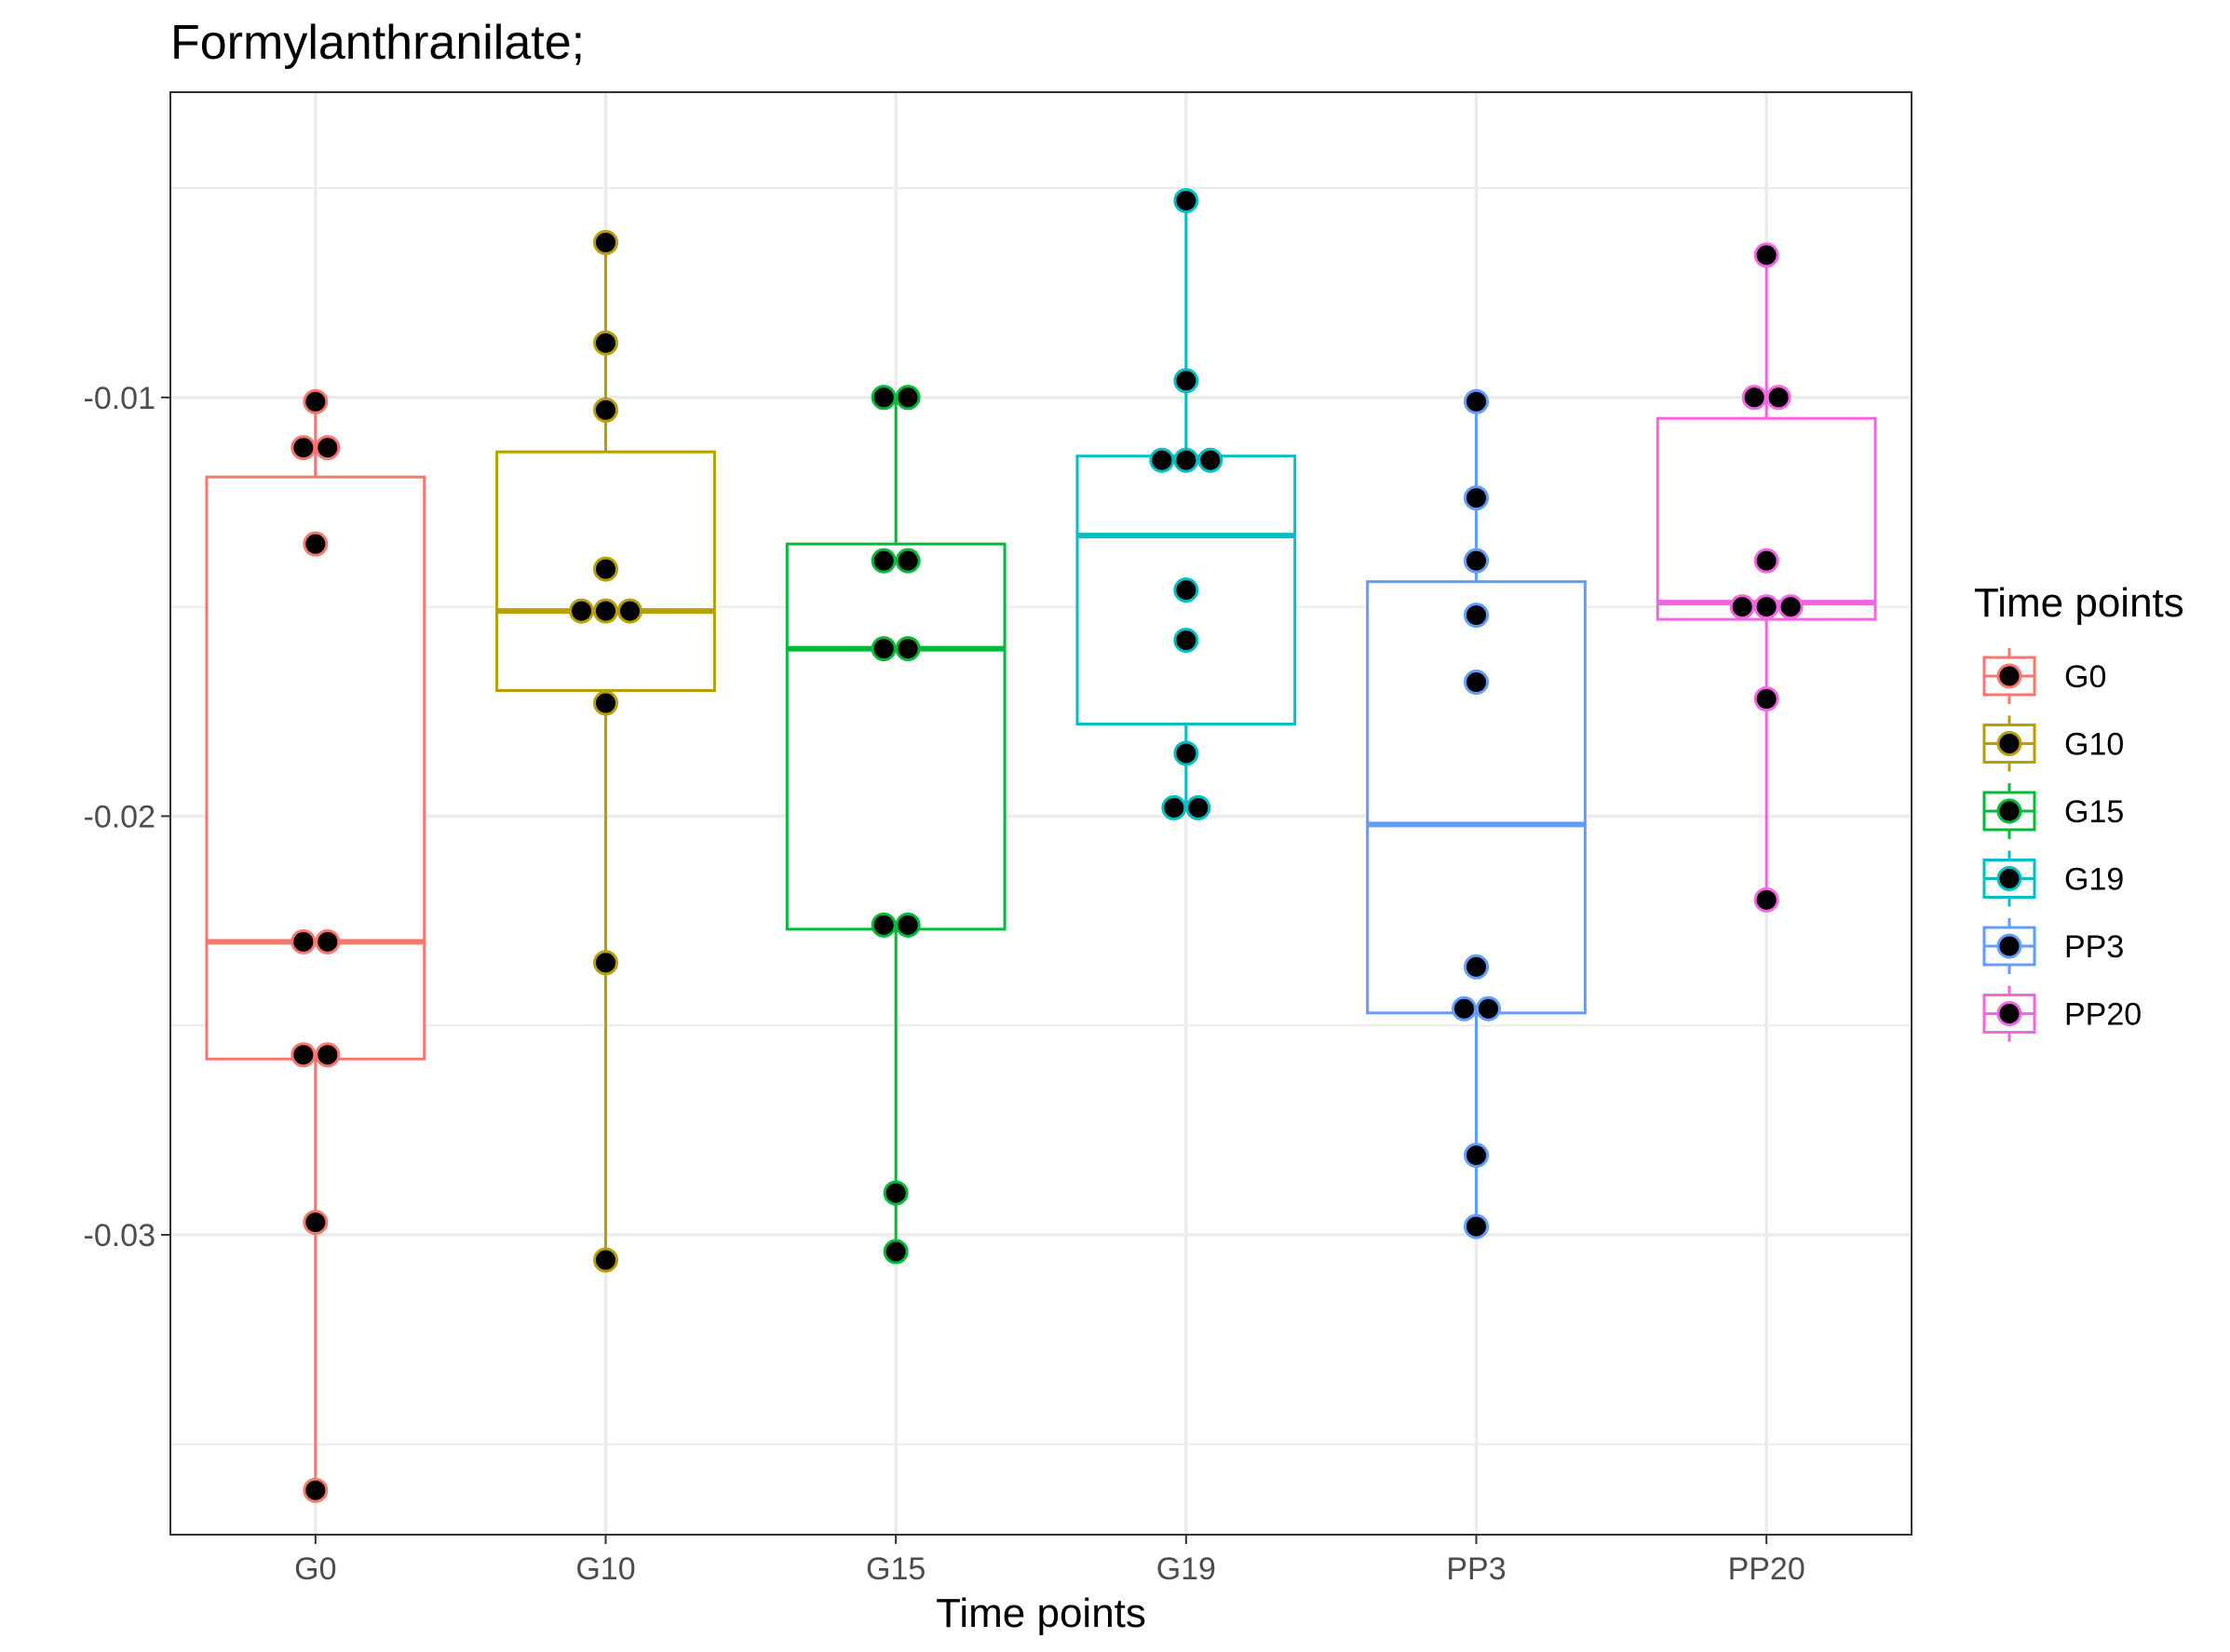 Image resolution: width=2230 pixels, height=1652 pixels. Describe the element at coordinates (2103, 1015) in the screenshot. I see `legend-label: PP20` at that location.